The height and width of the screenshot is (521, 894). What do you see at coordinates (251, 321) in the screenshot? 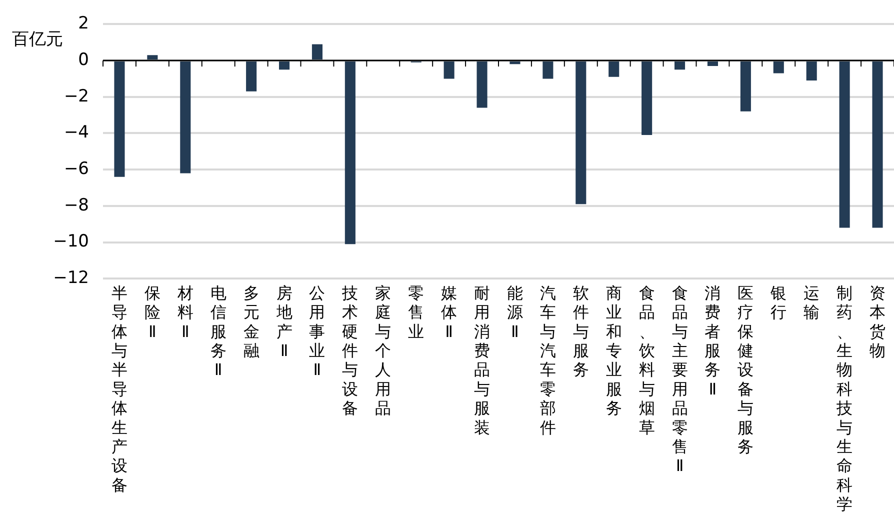
I see `x-tick-label: 多元金融` at bounding box center [251, 321].